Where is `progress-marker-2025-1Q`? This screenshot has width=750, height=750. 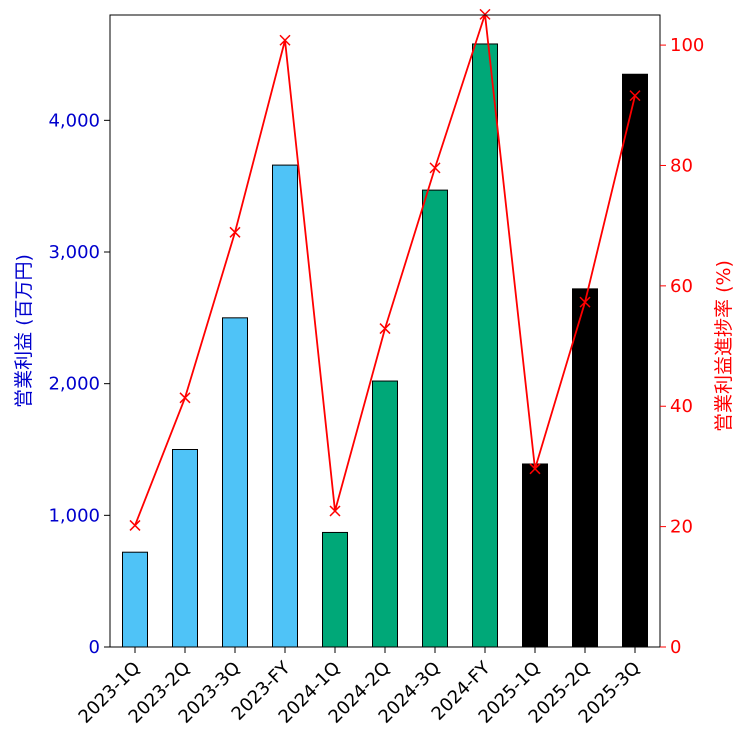
progress-marker-2025-1Q is located at coordinates (535, 469).